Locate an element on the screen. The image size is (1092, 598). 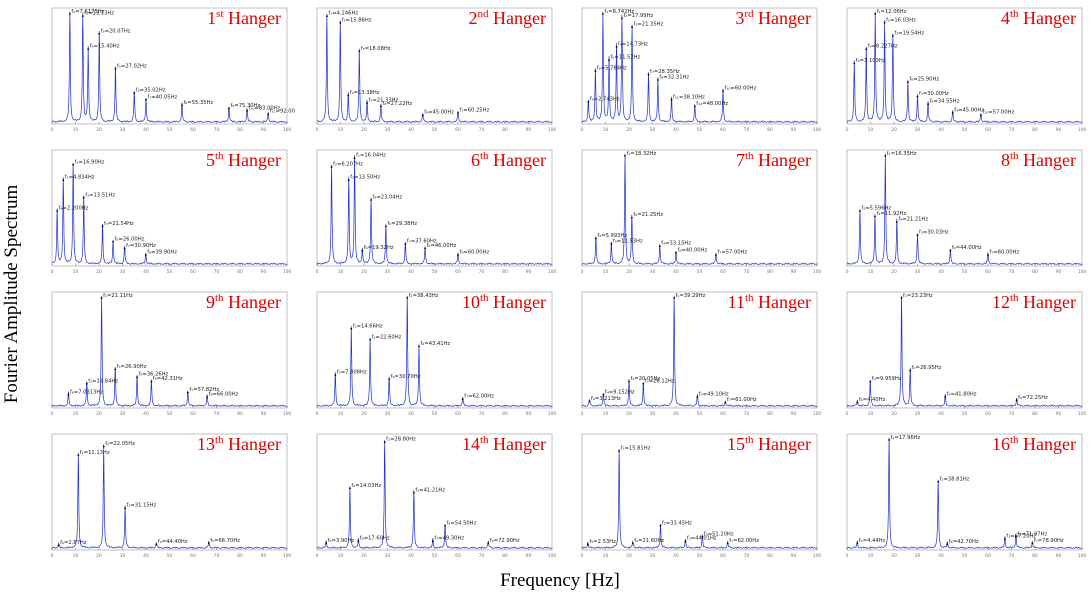
peak-label: f₆=26.00Hz is located at coordinates (130, 239).